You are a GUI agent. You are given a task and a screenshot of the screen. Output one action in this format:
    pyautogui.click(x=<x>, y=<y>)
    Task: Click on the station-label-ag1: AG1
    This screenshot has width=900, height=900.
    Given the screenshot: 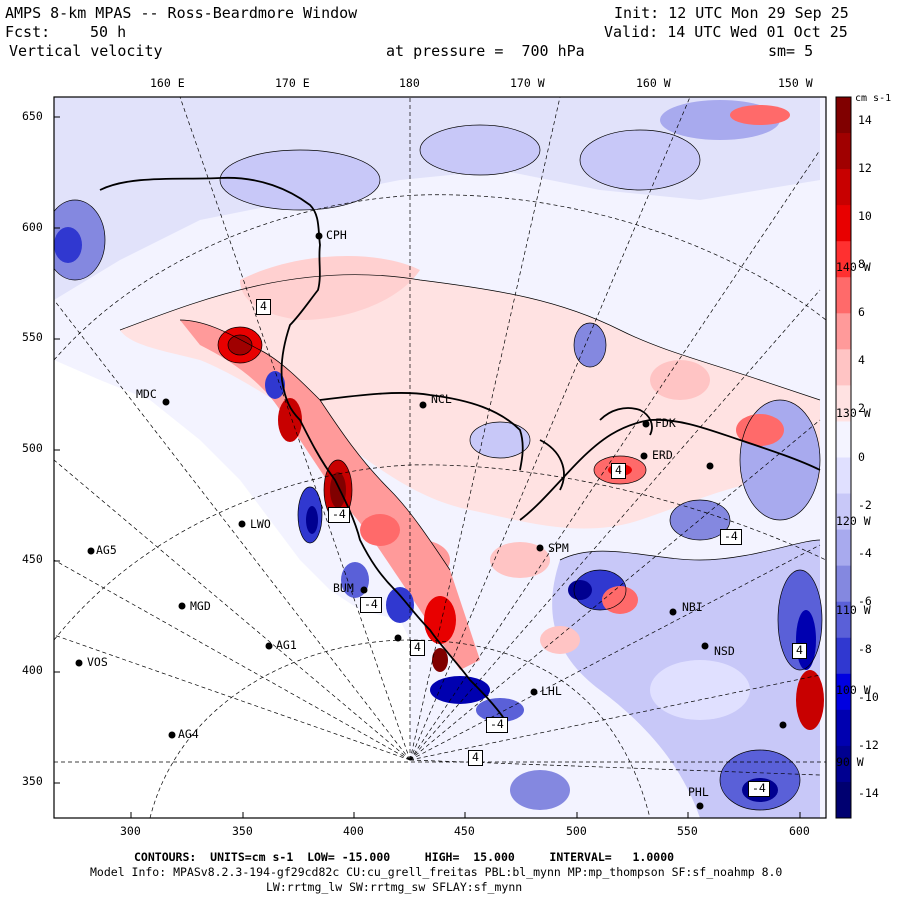 What is the action you would take?
    pyautogui.click(x=286, y=645)
    